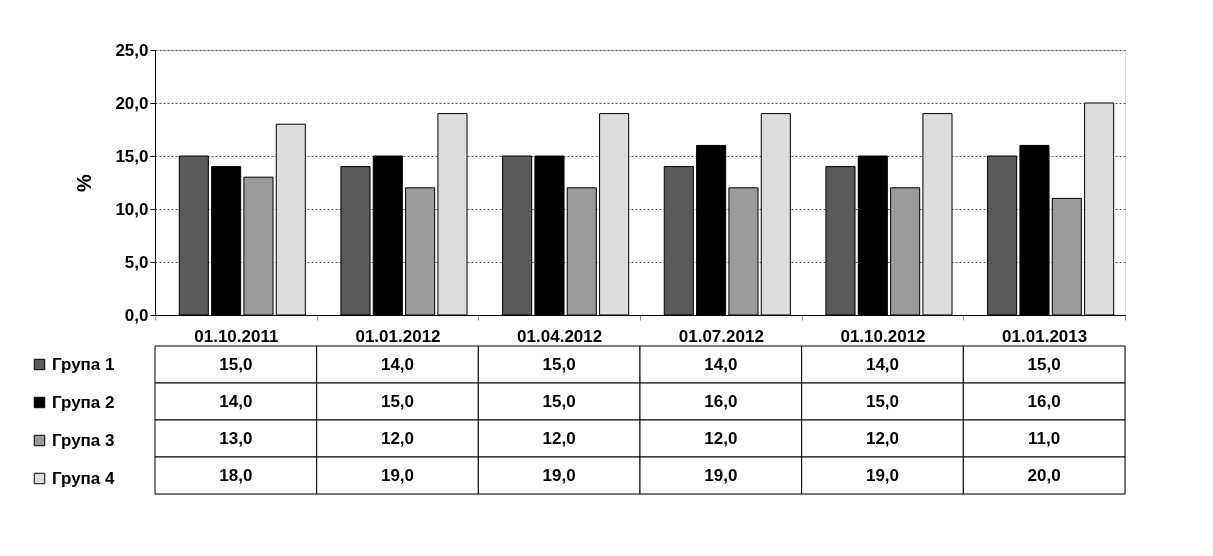  What do you see at coordinates (236, 475) in the screenshot?
I see `data-label: 18,0` at bounding box center [236, 475].